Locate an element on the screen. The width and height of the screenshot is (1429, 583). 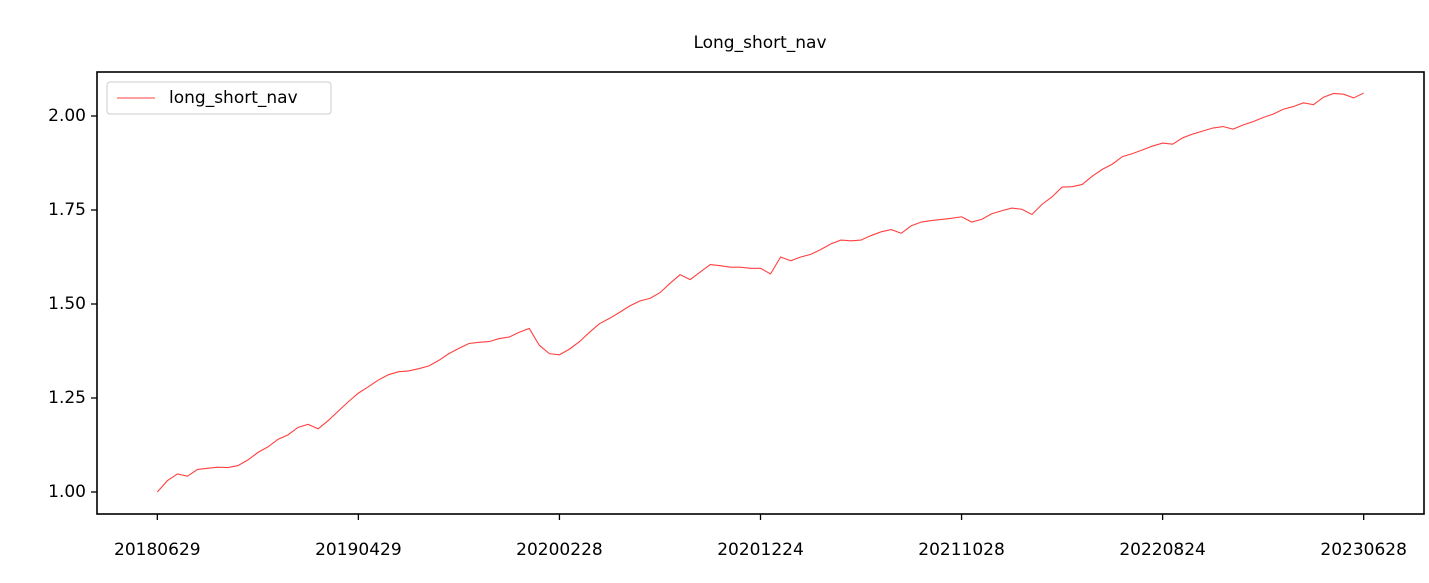
x-tick-label: 20220824 is located at coordinates (1162, 550).